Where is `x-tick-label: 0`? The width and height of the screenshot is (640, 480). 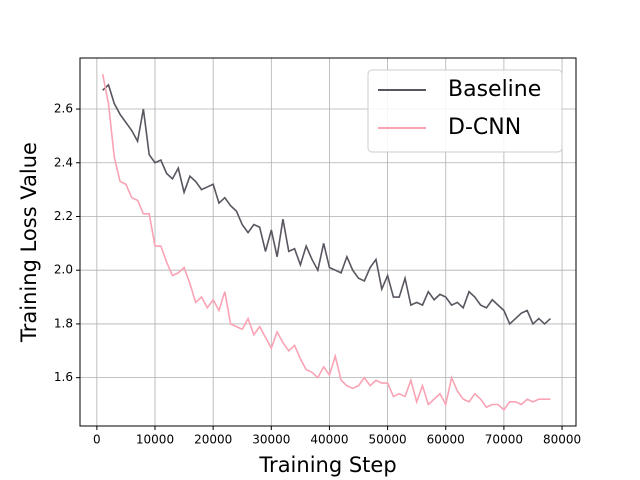
x-tick-label: 0 is located at coordinates (97, 440).